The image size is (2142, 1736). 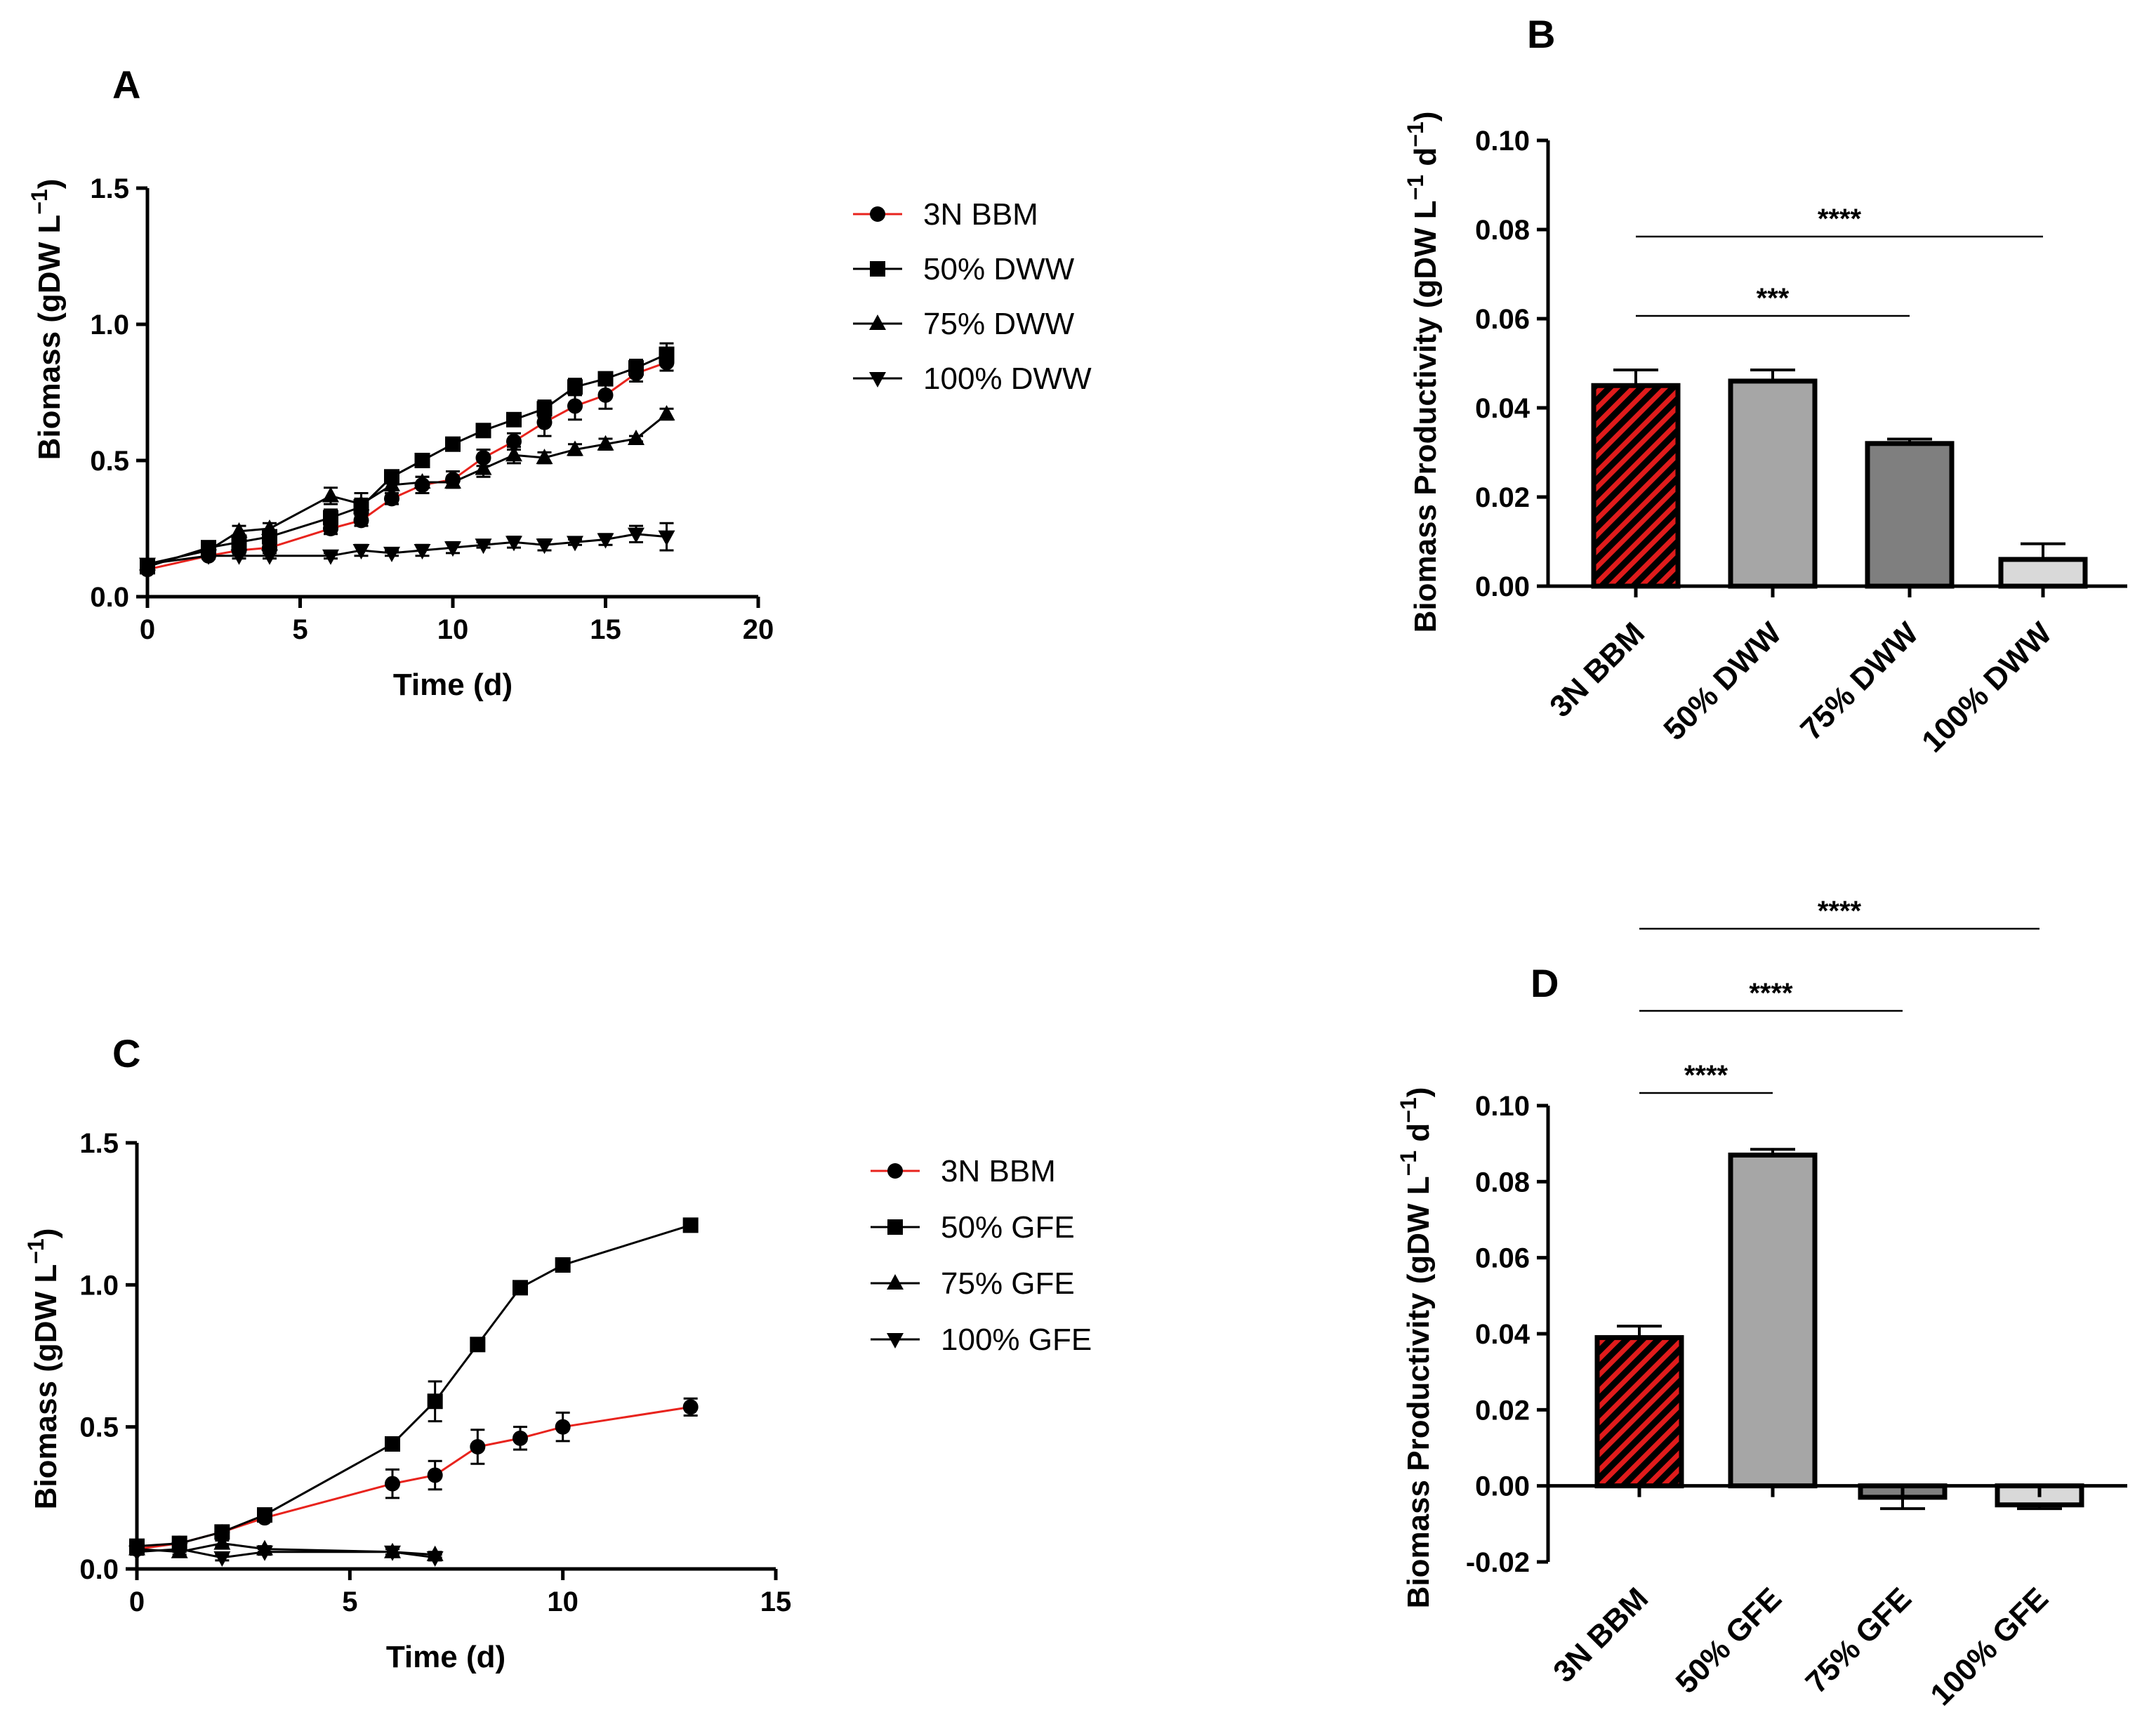 What do you see at coordinates (1016, 1340) in the screenshot?
I see `legend-entry: 100% GFE` at bounding box center [1016, 1340].